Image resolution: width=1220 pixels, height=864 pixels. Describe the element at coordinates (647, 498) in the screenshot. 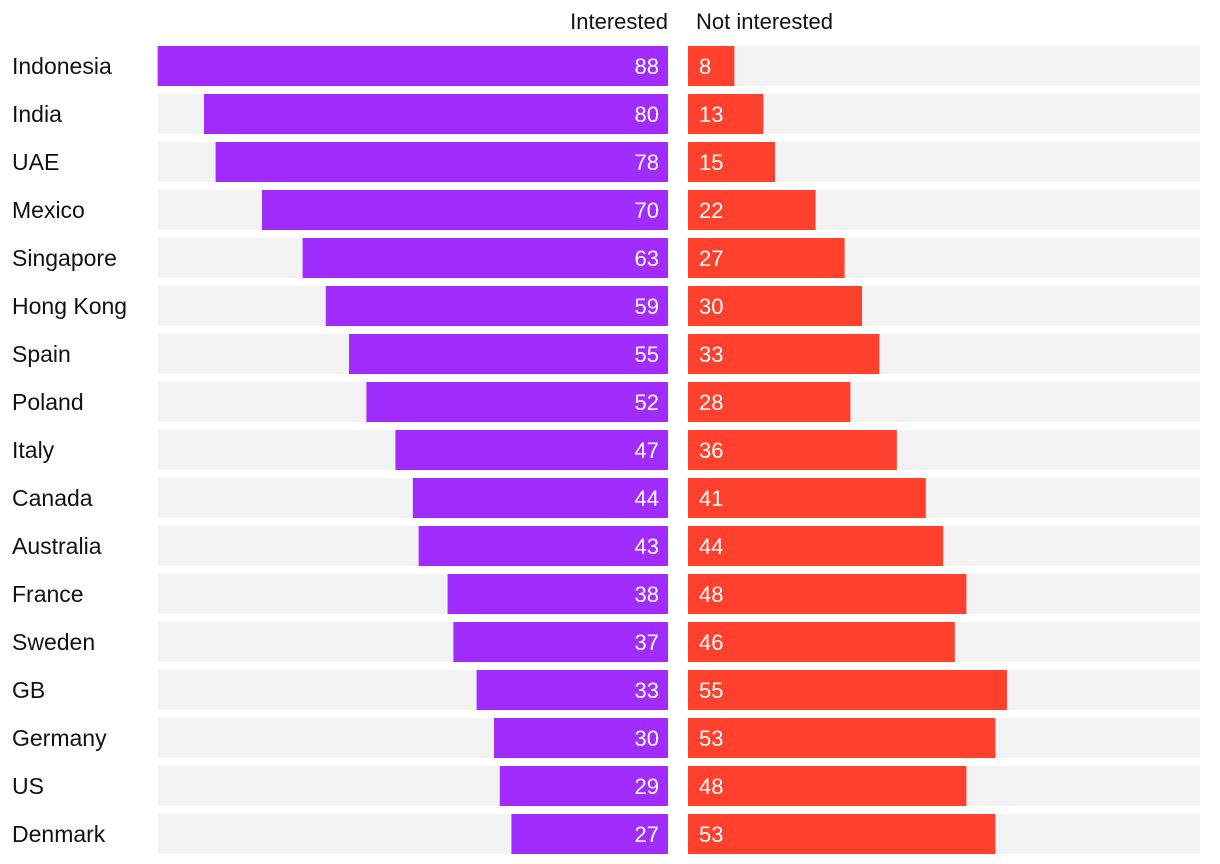

I see `value-label-interested: 44` at that location.